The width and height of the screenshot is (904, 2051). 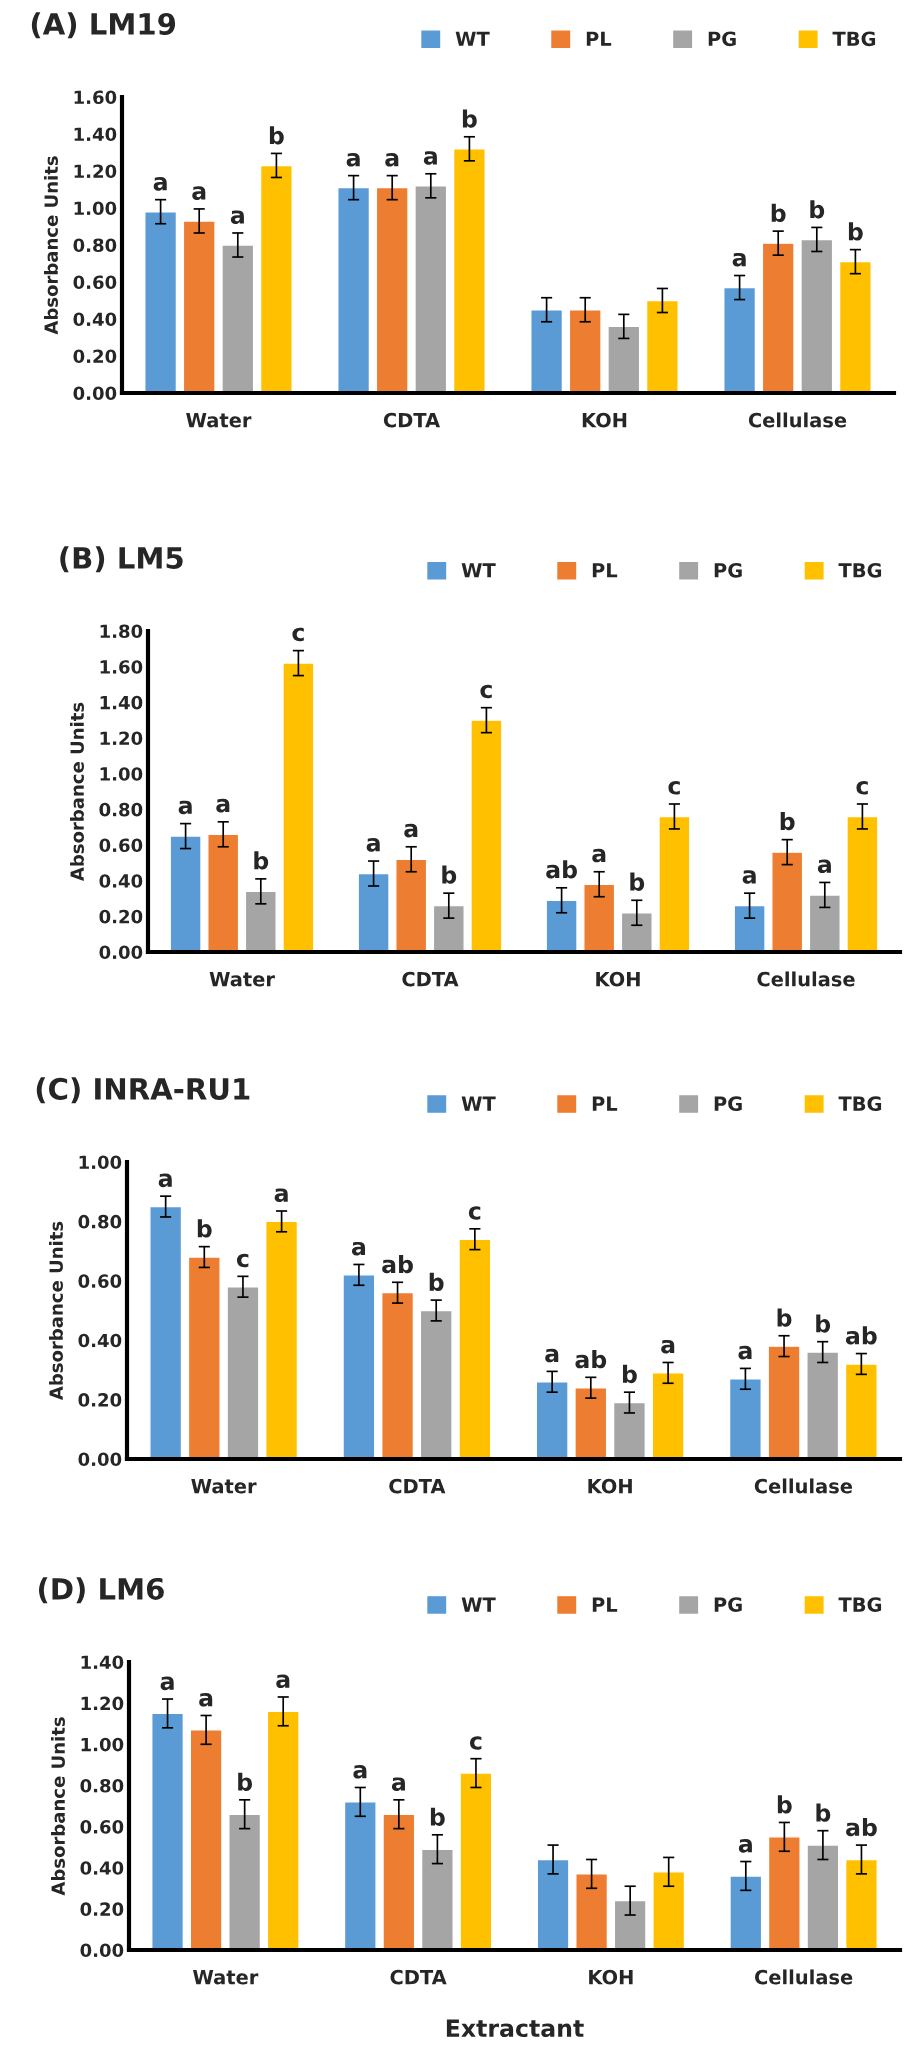 I want to click on y-tick-label: 0.00, so click(x=95, y=393).